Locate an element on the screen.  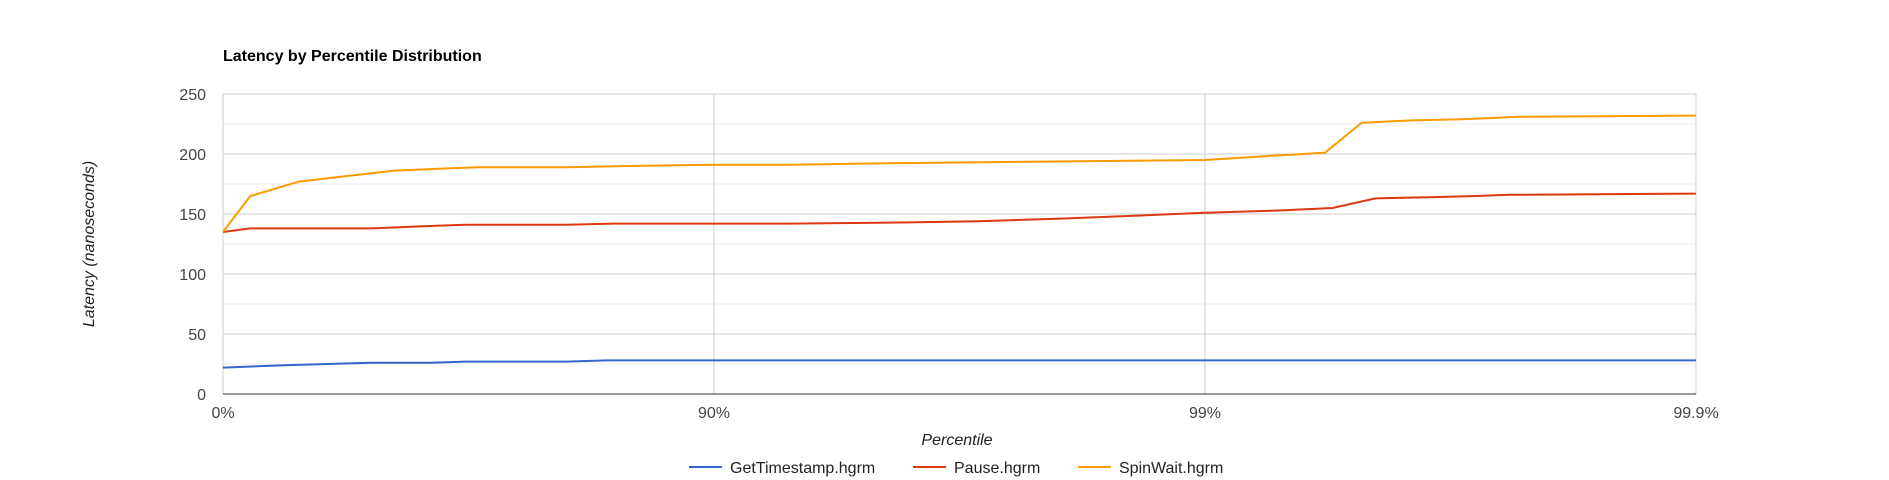
x-tick-label: 0% is located at coordinates (222, 413).